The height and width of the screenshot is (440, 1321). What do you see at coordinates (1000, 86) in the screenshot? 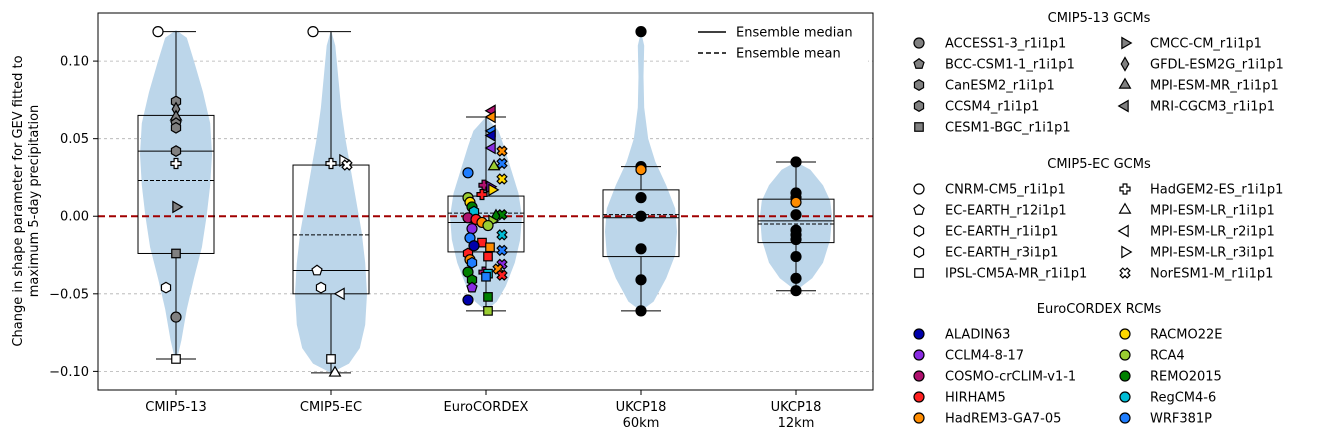
I see `legend-item-label: CanESM2_r1i1p1` at bounding box center [1000, 86].